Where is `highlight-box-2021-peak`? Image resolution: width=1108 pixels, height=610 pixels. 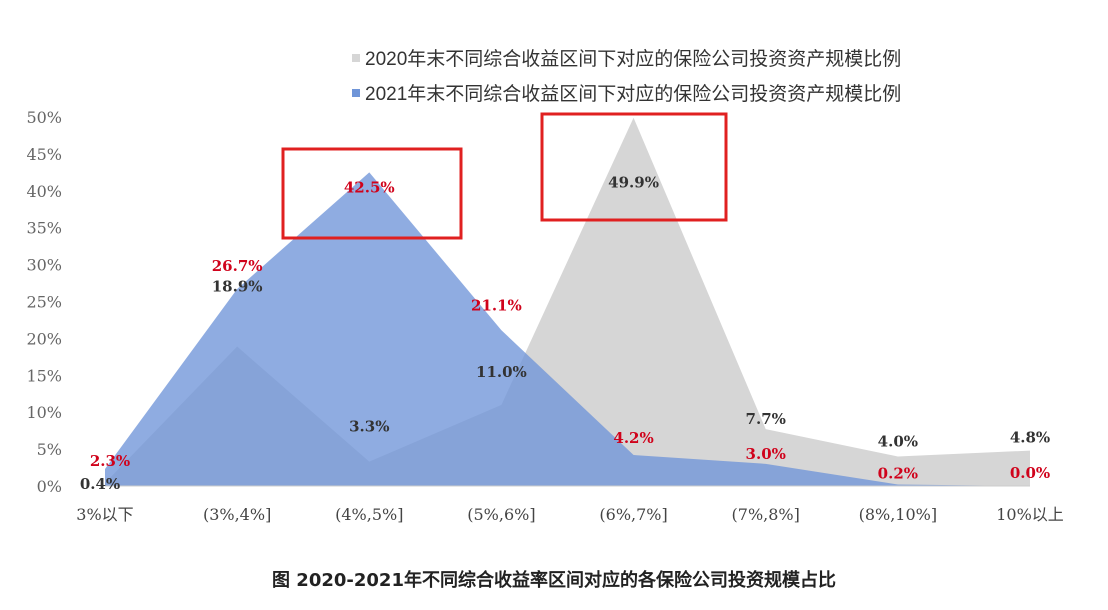
highlight-box-2021-peak is located at coordinates (372, 193).